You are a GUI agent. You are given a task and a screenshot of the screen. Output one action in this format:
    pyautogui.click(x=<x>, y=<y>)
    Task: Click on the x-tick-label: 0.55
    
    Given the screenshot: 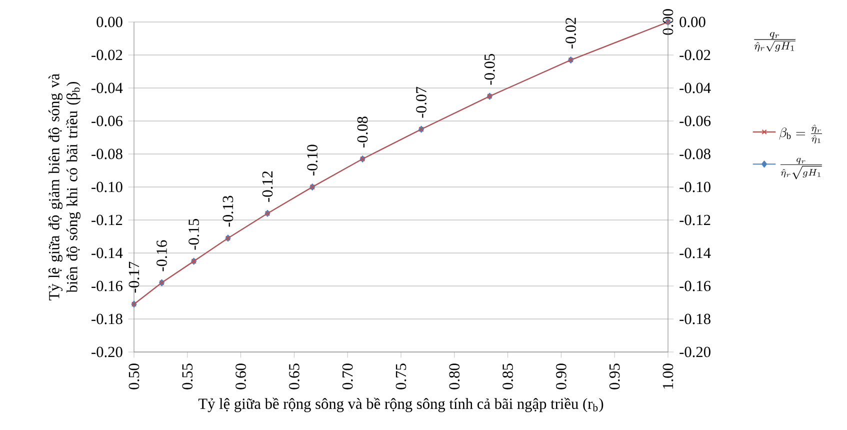 What is the action you would take?
    pyautogui.click(x=187, y=377)
    